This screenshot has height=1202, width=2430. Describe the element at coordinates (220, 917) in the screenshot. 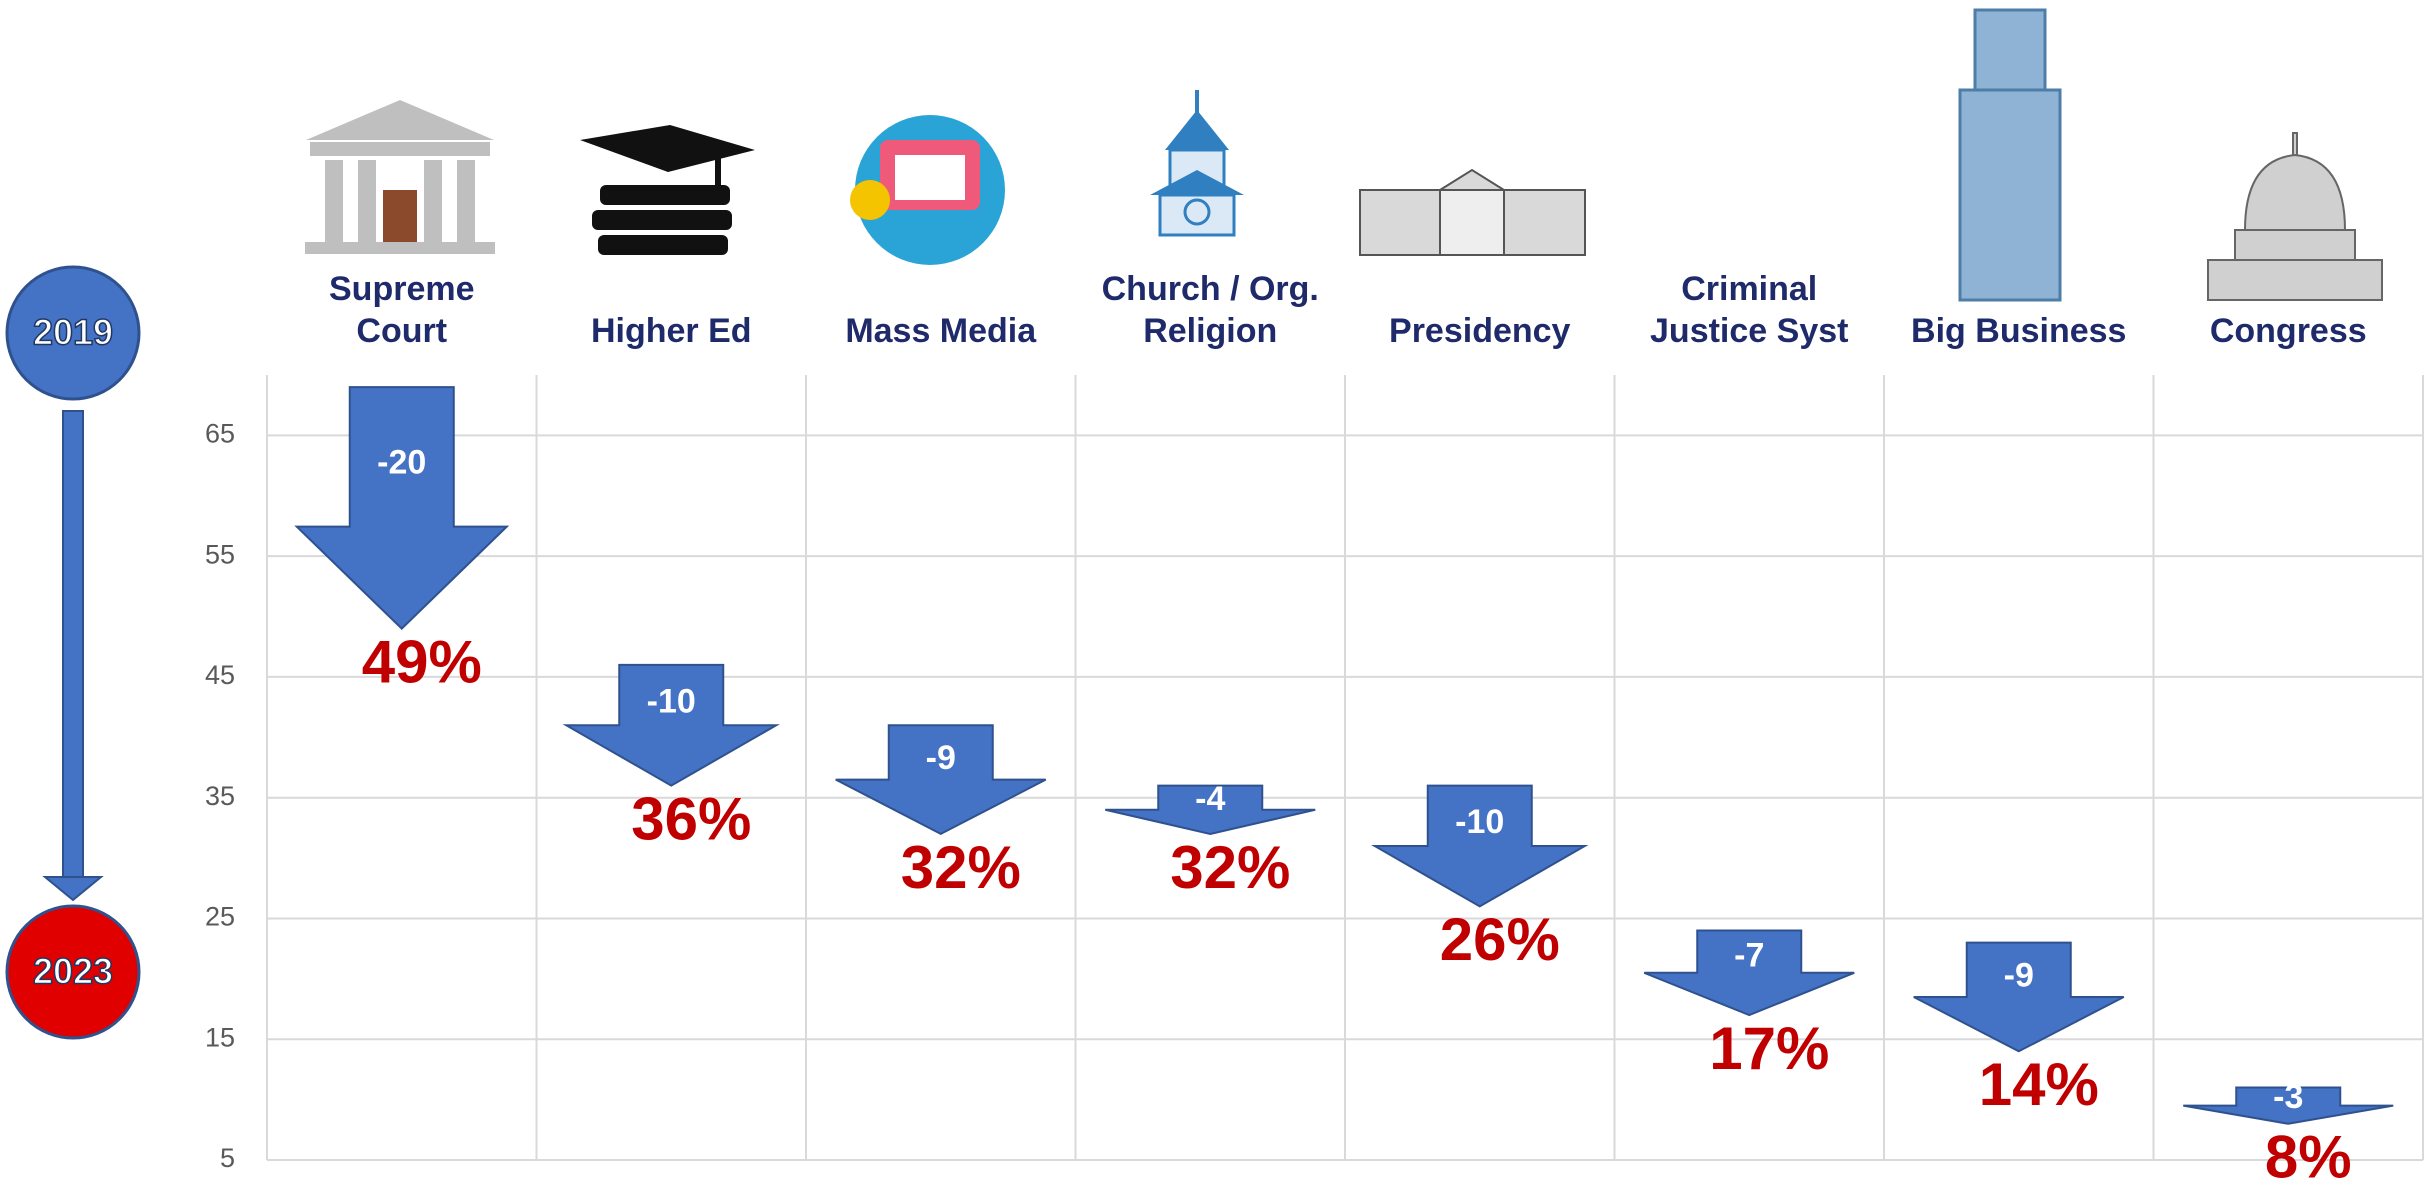

I see `y-tick-label: 25` at that location.